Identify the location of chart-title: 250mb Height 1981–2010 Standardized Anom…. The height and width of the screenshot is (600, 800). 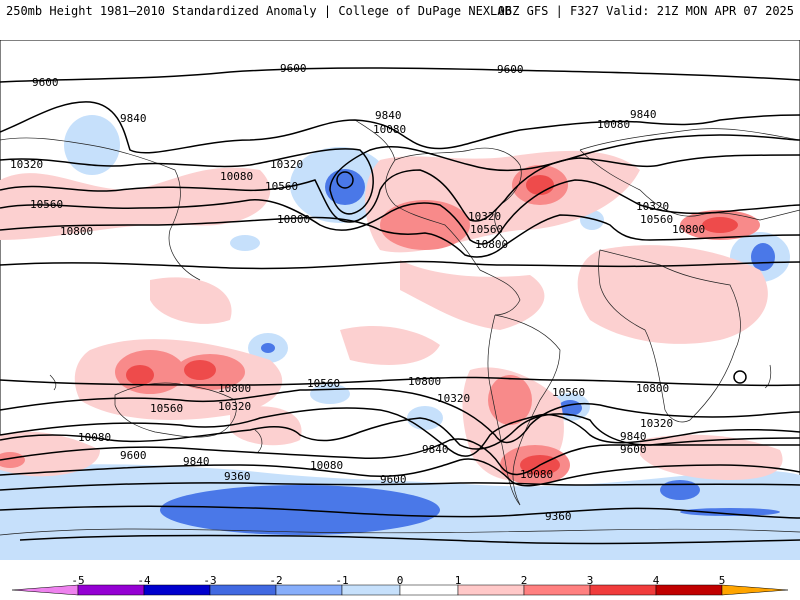
(259, 11).